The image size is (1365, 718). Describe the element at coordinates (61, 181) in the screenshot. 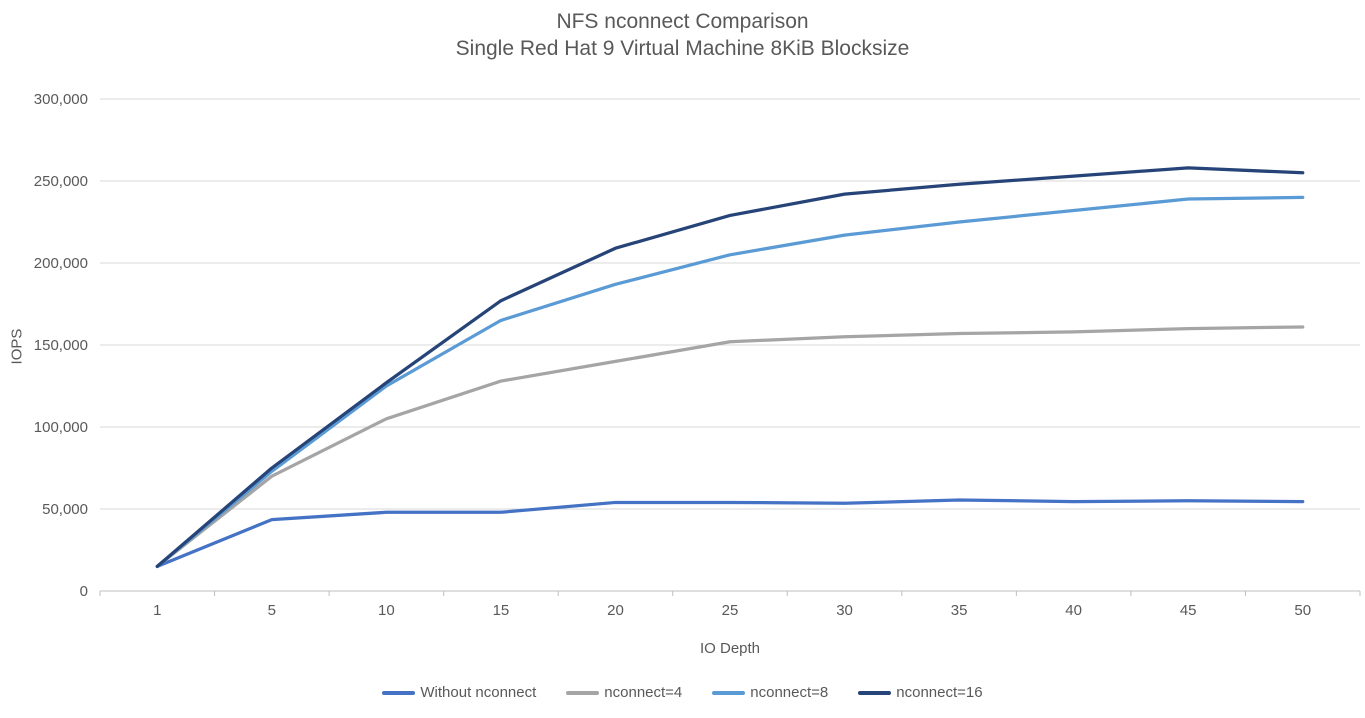

I see `y-tick-label: 250,000` at that location.